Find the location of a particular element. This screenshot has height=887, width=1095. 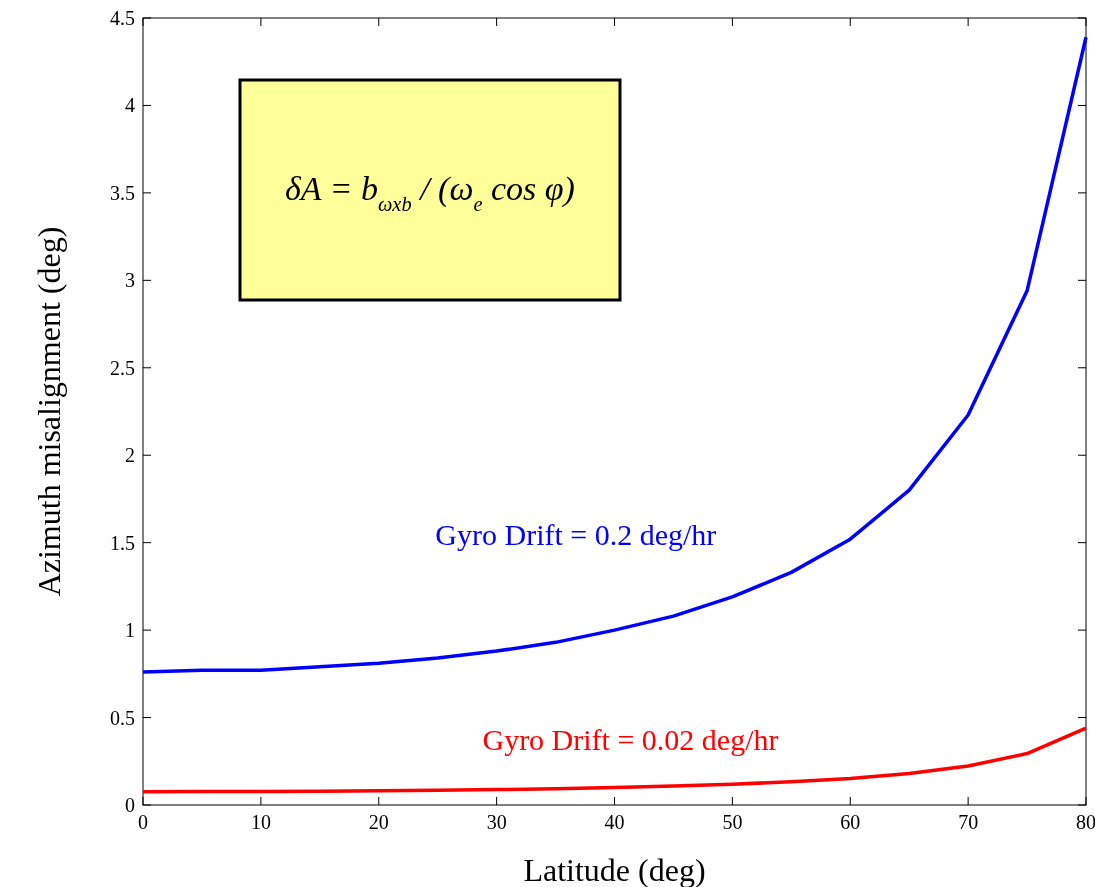

x-tick-label: 30 is located at coordinates (496, 822).